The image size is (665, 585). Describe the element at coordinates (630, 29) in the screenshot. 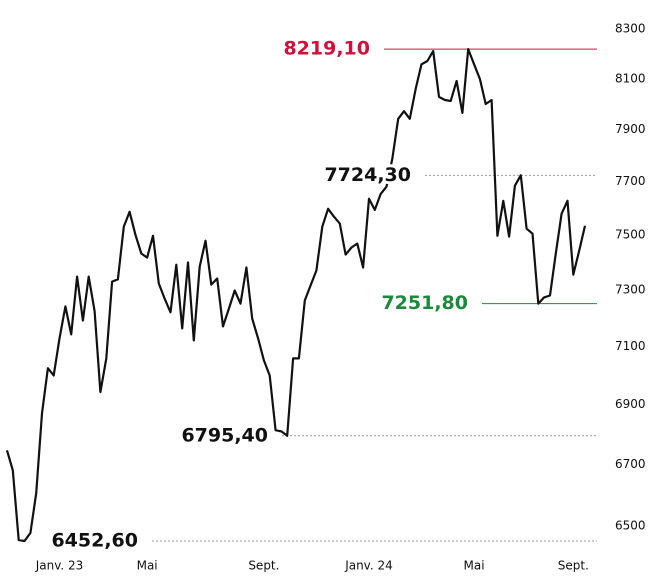

I see `y-tick-label: 8300` at that location.